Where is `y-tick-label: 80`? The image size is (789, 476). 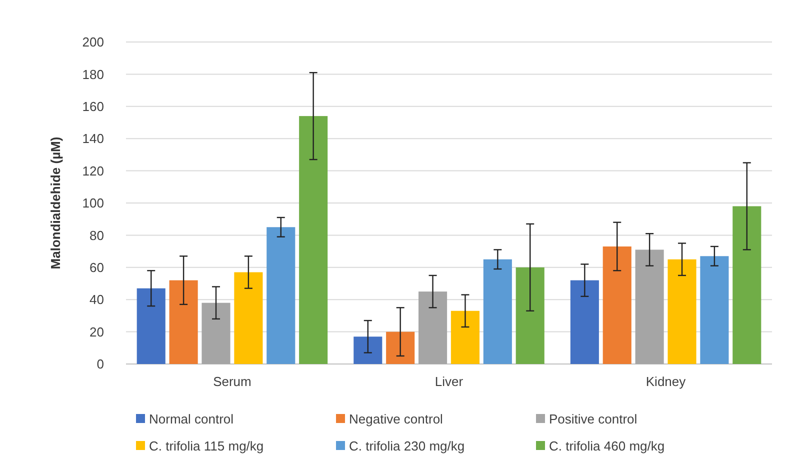
y-tick-label: 80 is located at coordinates (97, 235).